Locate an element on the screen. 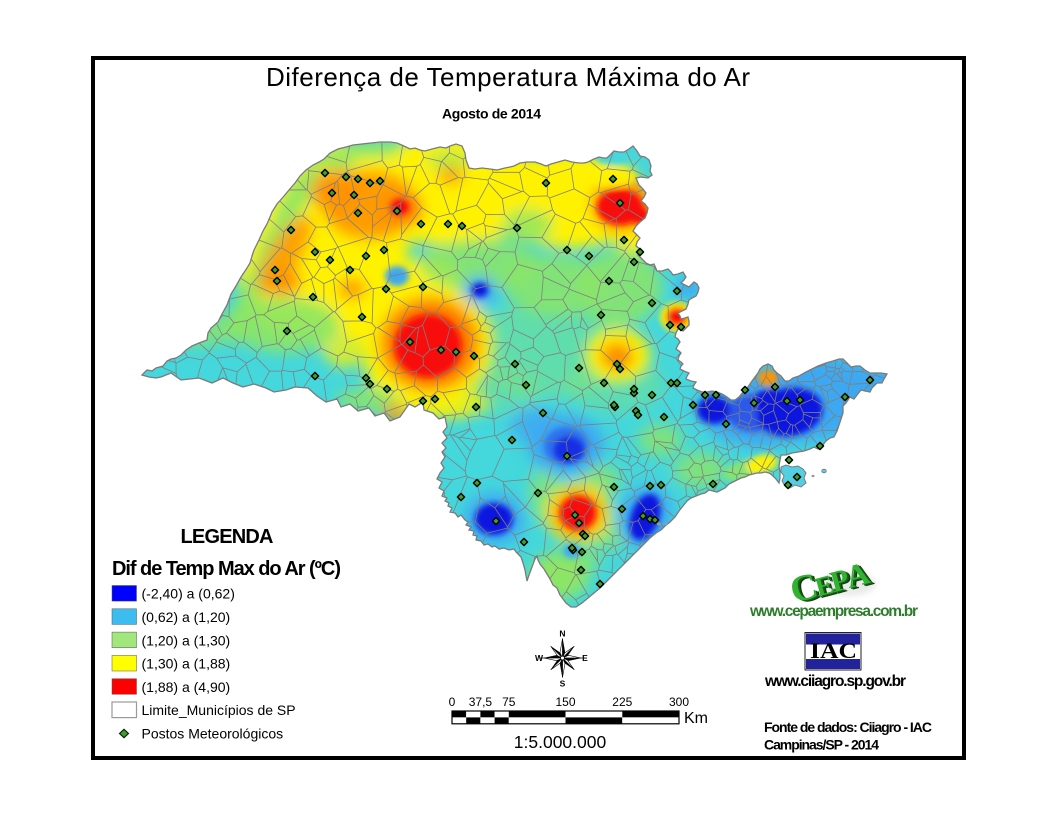 The height and width of the screenshot is (816, 1056). svg-text: (1,88) a (4,90) is located at coordinates (186, 687).